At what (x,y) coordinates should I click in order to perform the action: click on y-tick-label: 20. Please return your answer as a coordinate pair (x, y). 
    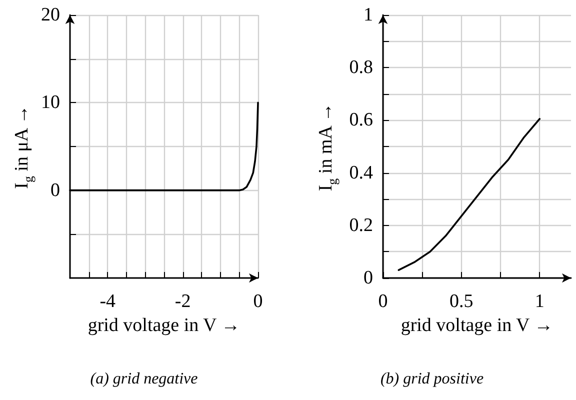
    Looking at the image, I should click on (50, 15).